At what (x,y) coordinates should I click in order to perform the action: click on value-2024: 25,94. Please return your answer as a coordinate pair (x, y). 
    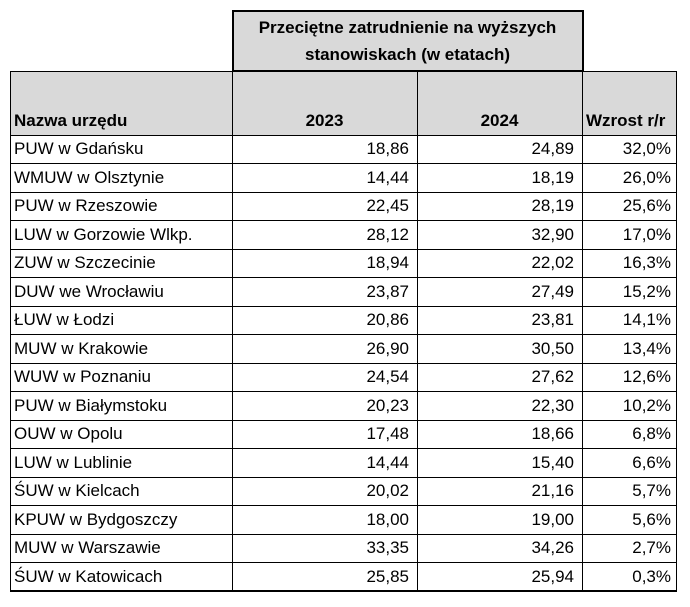
    Looking at the image, I should click on (500, 577).